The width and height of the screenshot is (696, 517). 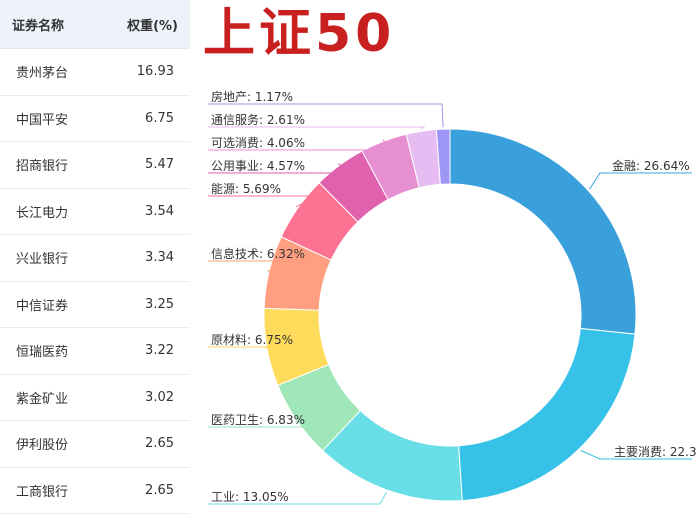 What do you see at coordinates (95, 305) in the screenshot?
I see `table-row: 中信证券 3.25` at bounding box center [95, 305].